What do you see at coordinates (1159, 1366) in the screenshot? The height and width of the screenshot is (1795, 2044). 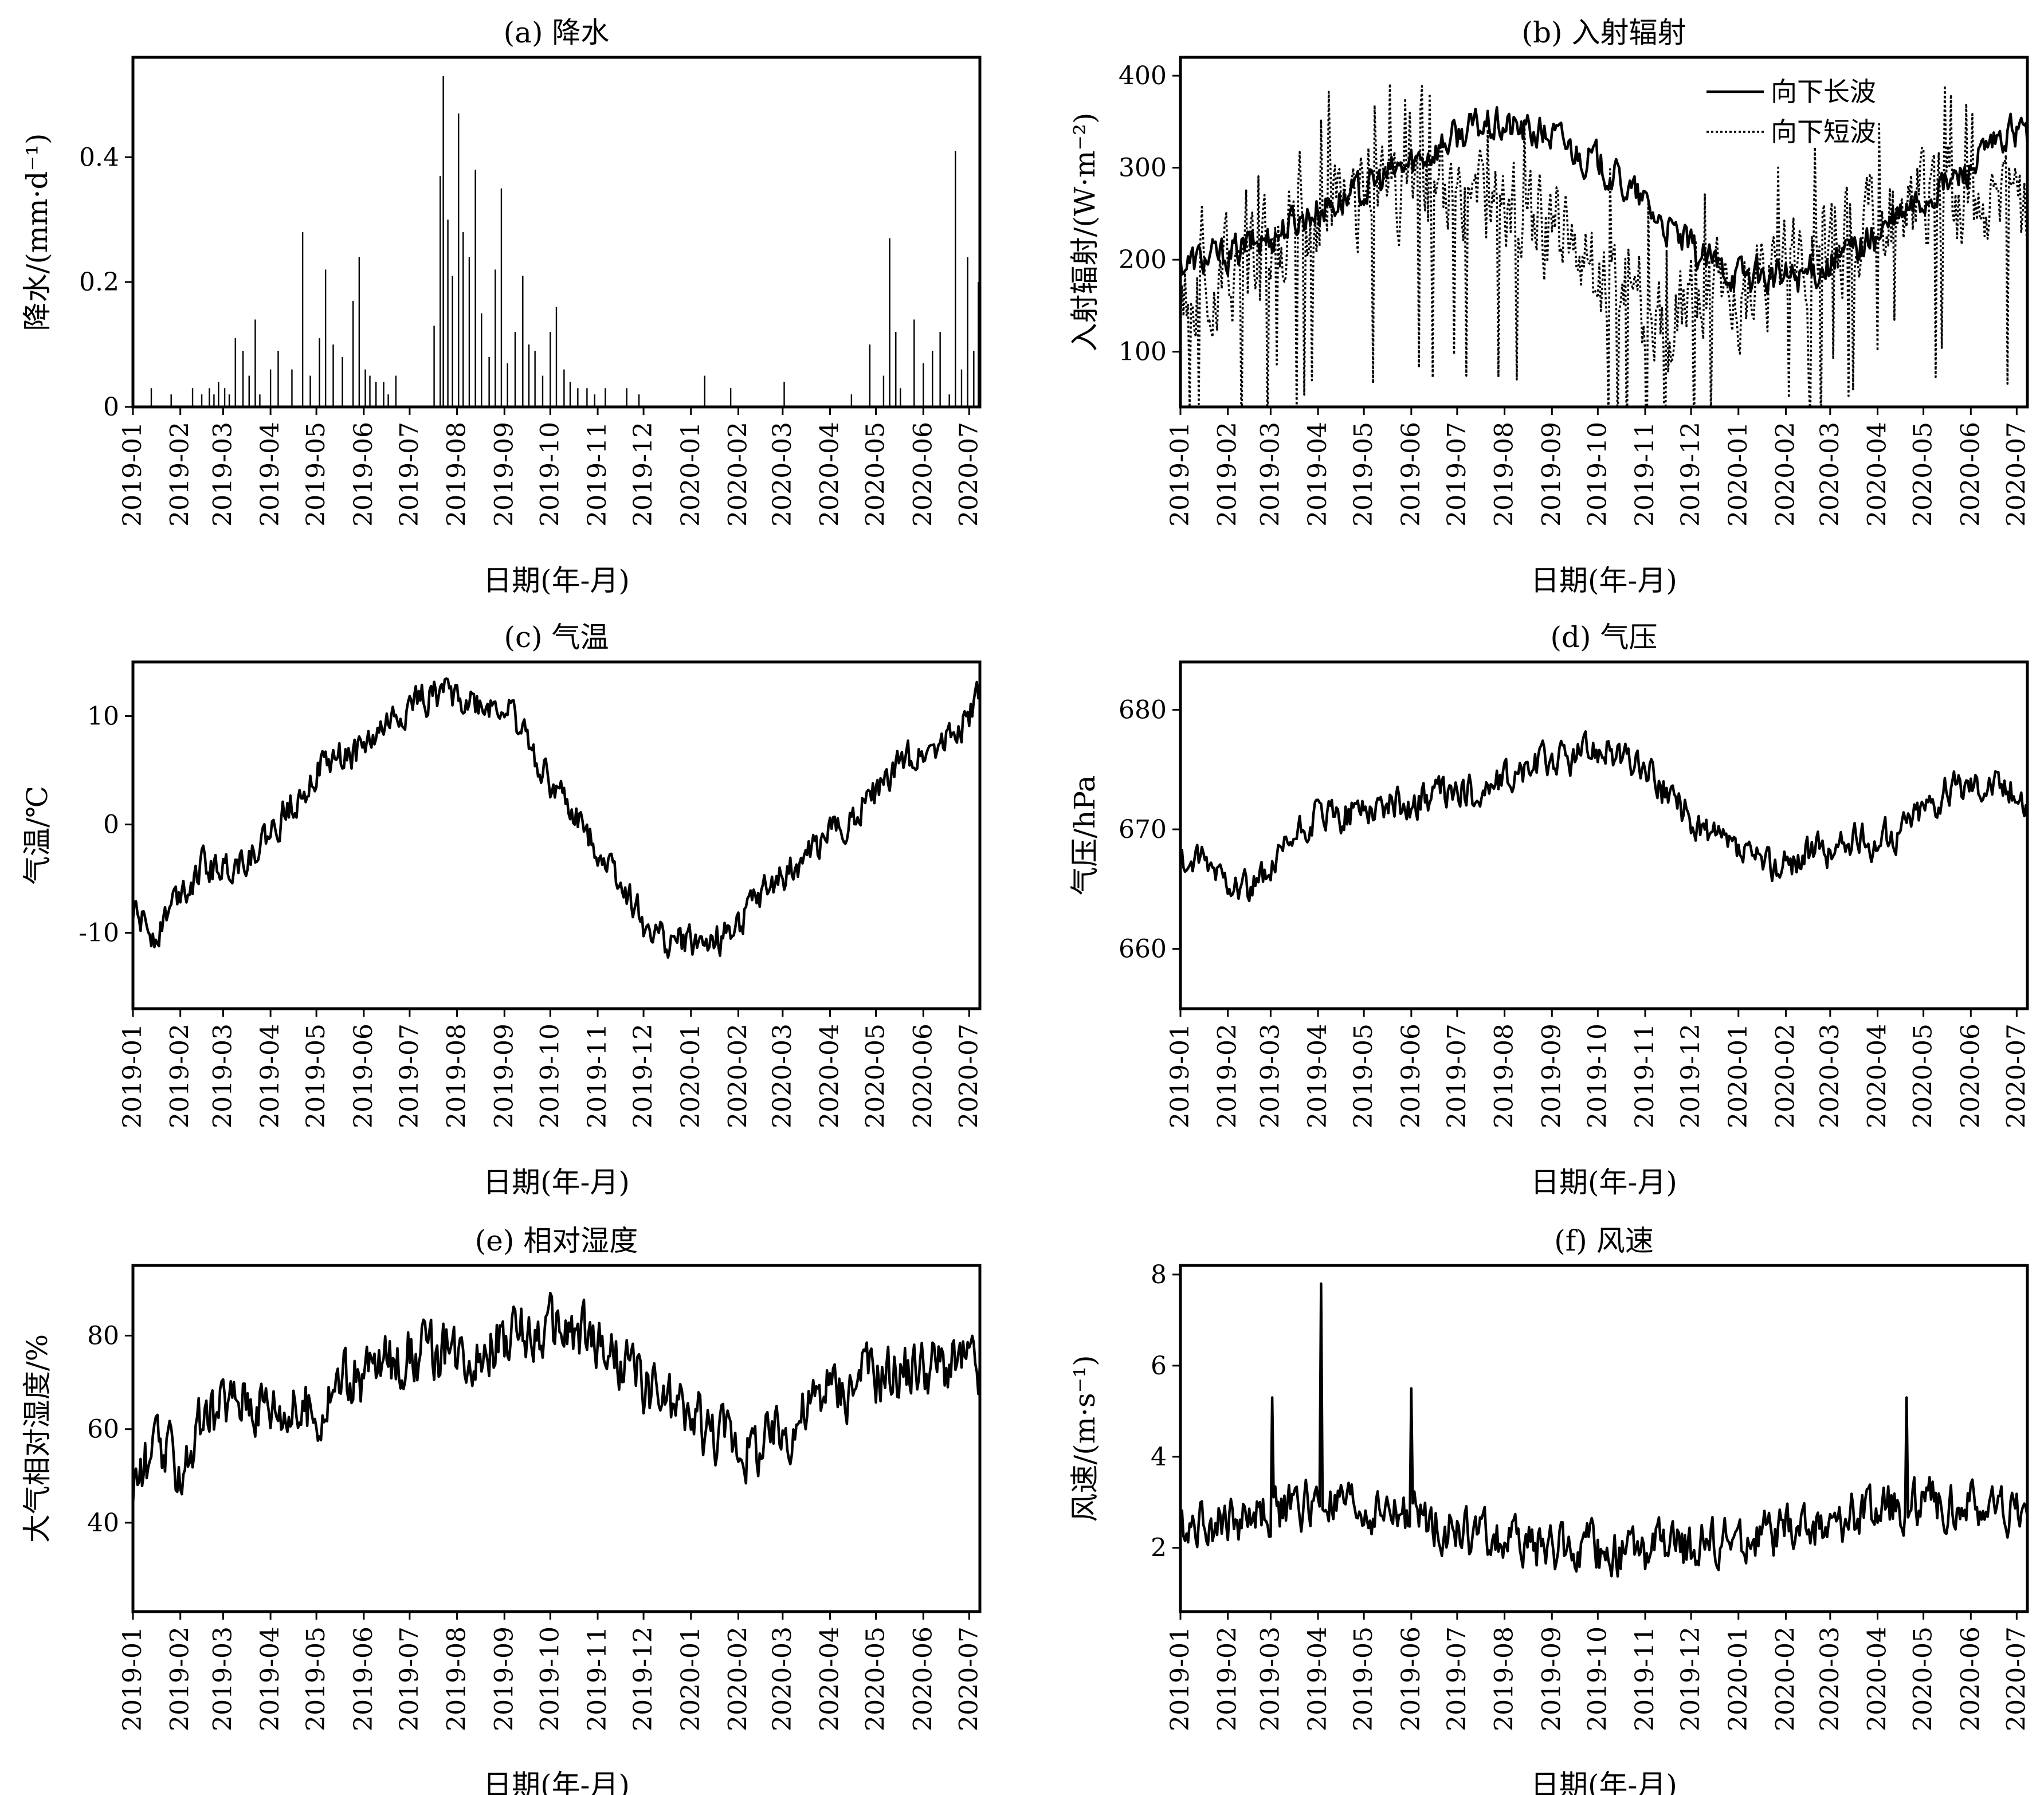 I see `y-tick-label: 6` at bounding box center [1159, 1366].